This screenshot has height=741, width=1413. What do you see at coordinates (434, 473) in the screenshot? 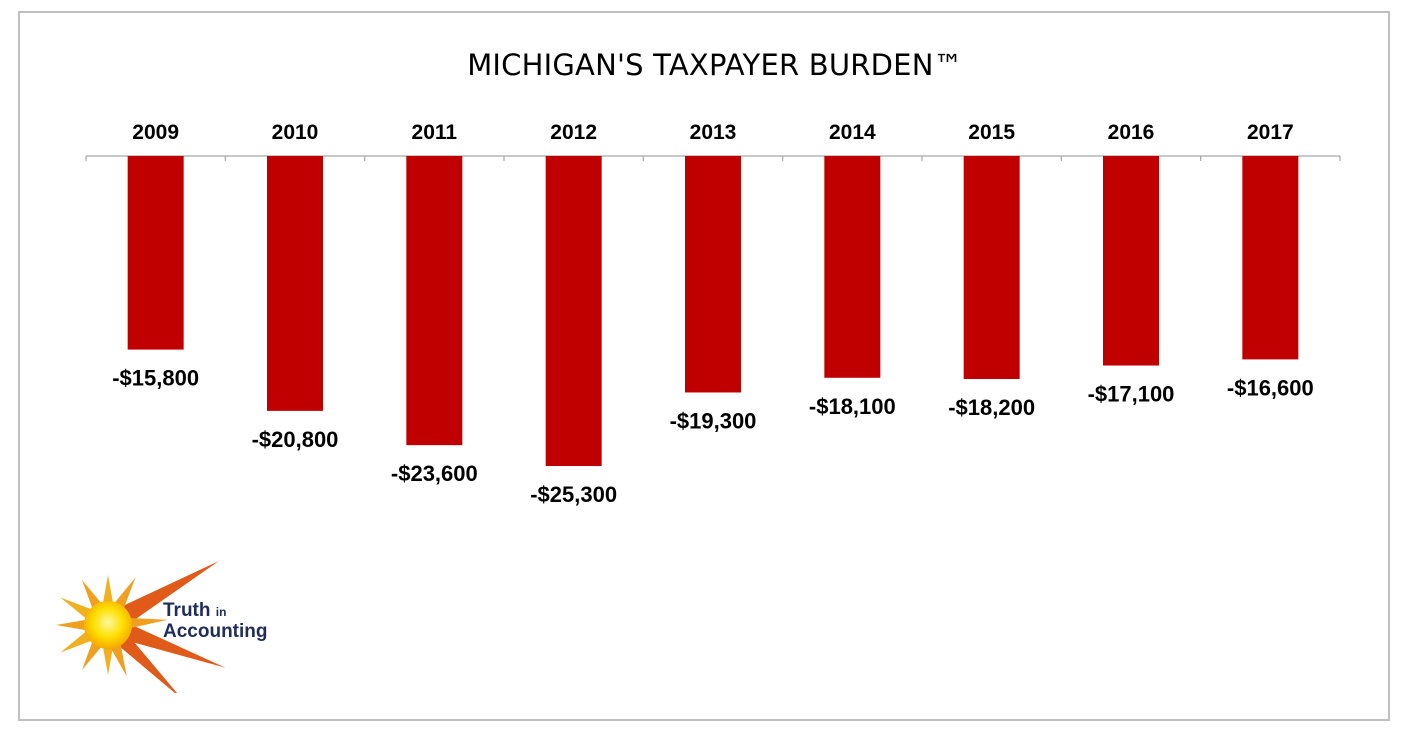
I see `data-label-2011: -$23,600` at bounding box center [434, 473].